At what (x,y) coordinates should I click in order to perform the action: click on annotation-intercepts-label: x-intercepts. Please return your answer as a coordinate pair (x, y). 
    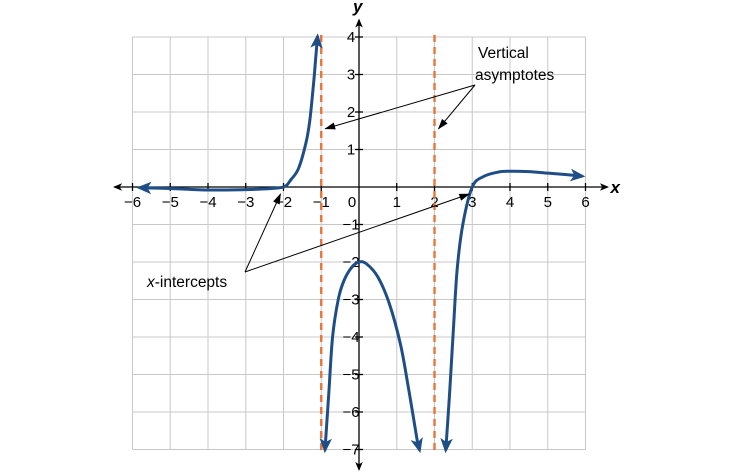
    Looking at the image, I should click on (186, 282).